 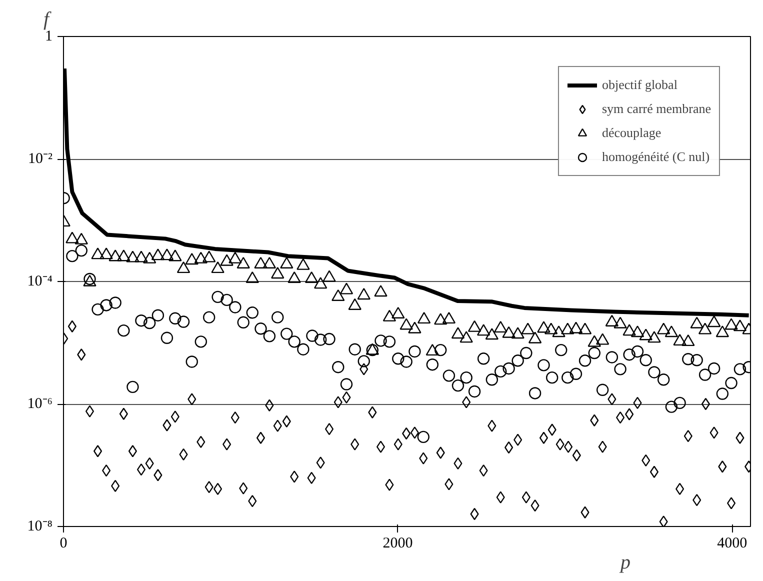 I want to click on legend-label: objectif global, so click(x=640, y=85).